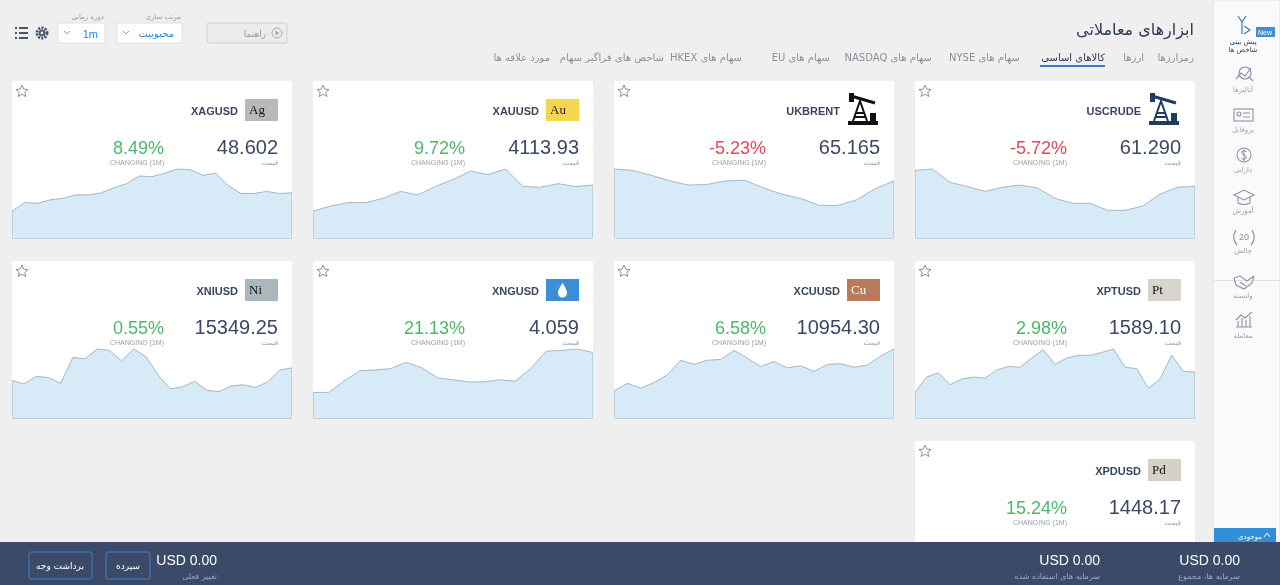  What do you see at coordinates (1150, 147) in the screenshot?
I see `text: 61.290` at bounding box center [1150, 147].